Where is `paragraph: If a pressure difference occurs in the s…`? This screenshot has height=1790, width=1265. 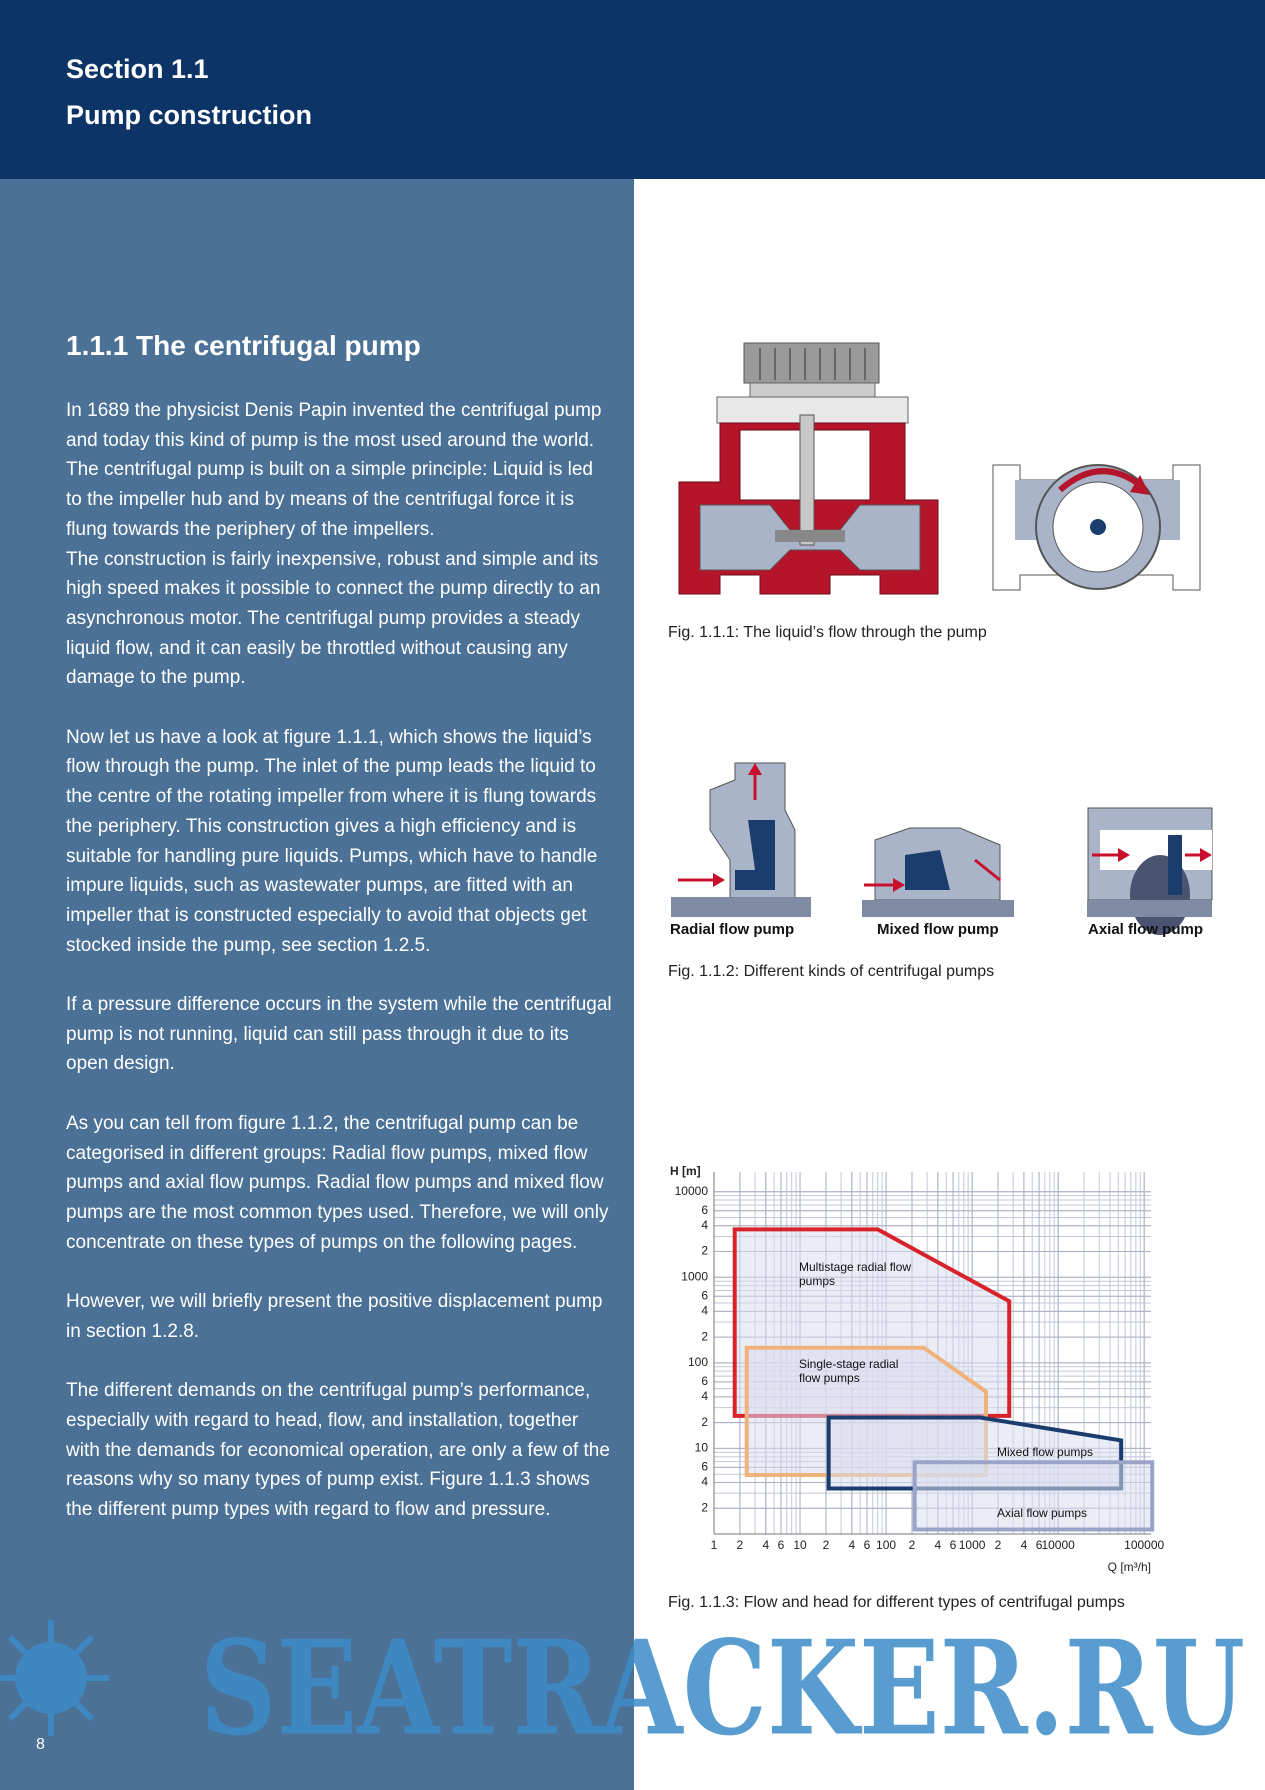 paragraph: If a pressure difference occurs in the s… is located at coordinates (340, 1034).